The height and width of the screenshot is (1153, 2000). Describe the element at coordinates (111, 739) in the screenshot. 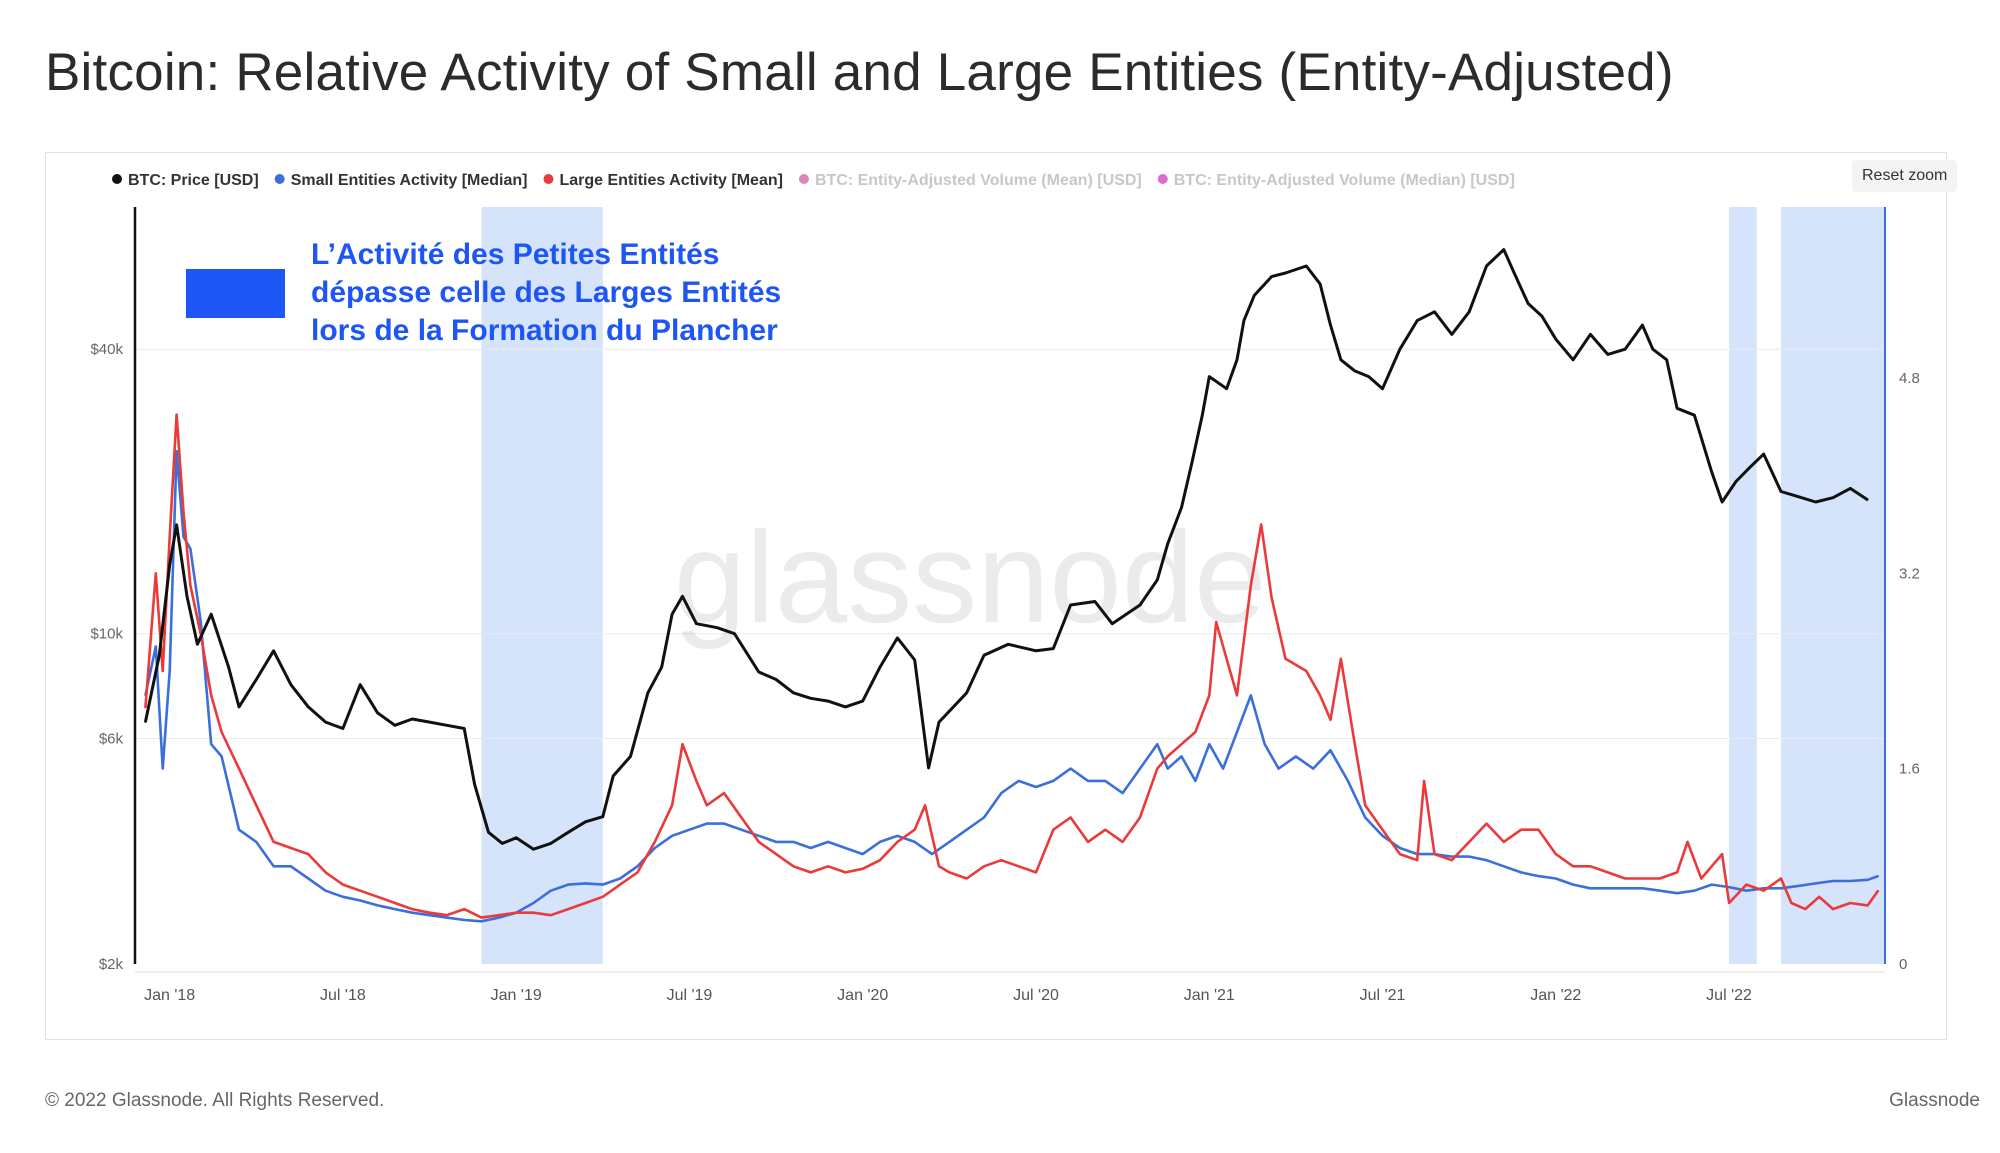

I see `y-left-tick-label-1: $6k` at that location.